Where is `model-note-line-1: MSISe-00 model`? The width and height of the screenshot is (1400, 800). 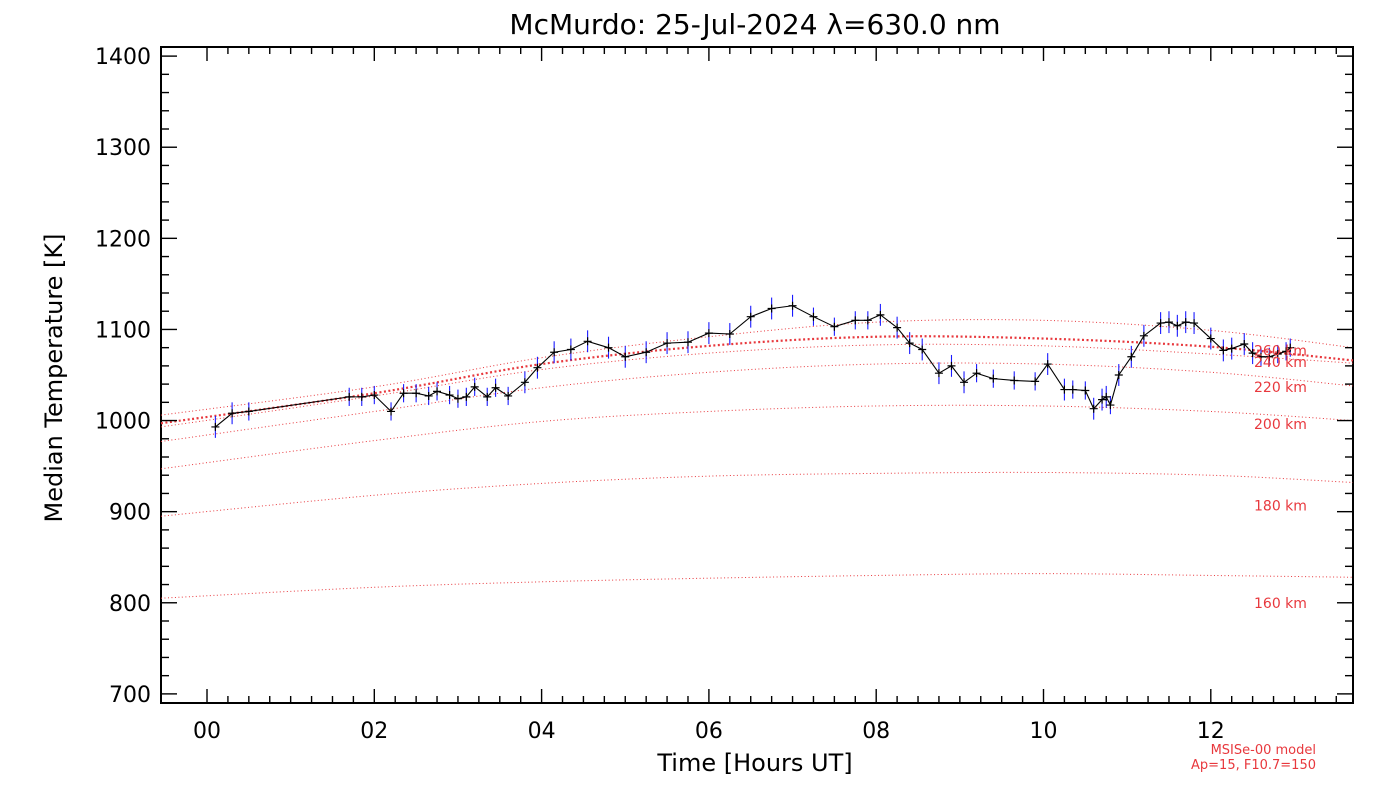 model-note-line-1: MSISe-00 model is located at coordinates (1263, 750).